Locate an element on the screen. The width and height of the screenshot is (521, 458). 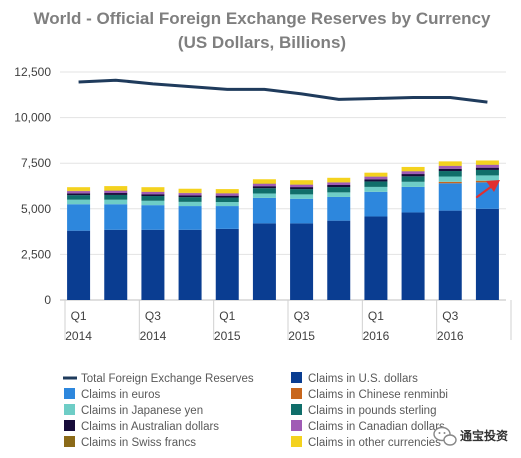
y-tick-label: 0 is located at coordinates (47, 300).